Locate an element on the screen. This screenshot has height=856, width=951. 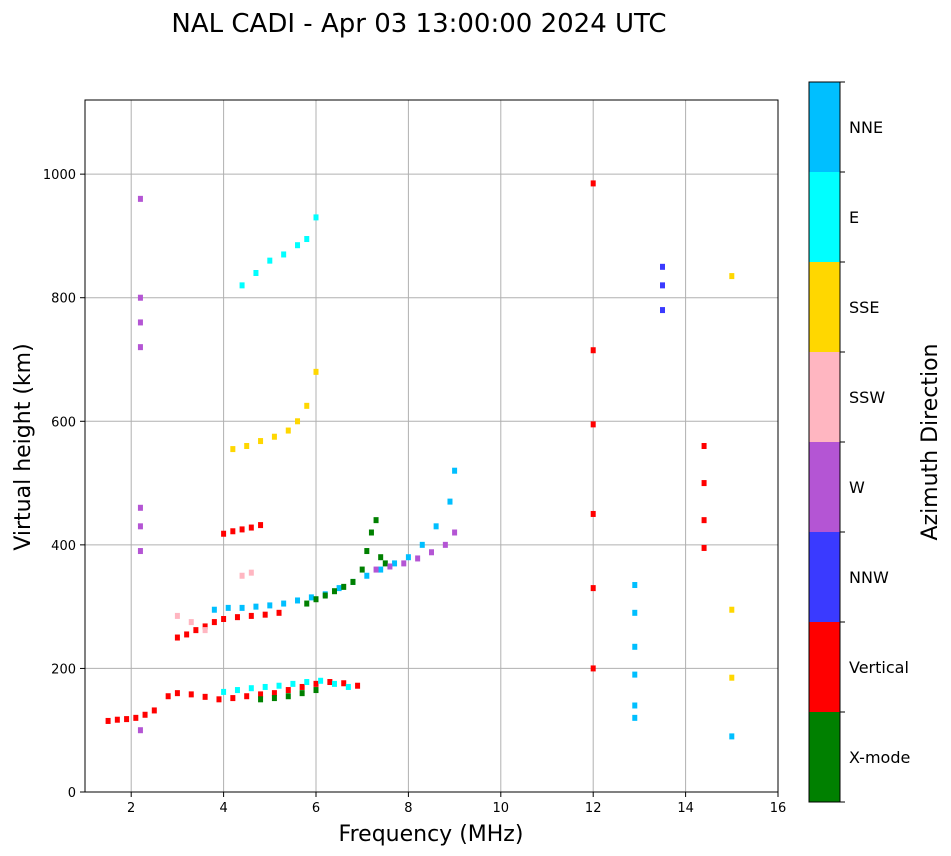
colorbar-tick-label: X-mode is located at coordinates (879, 757).